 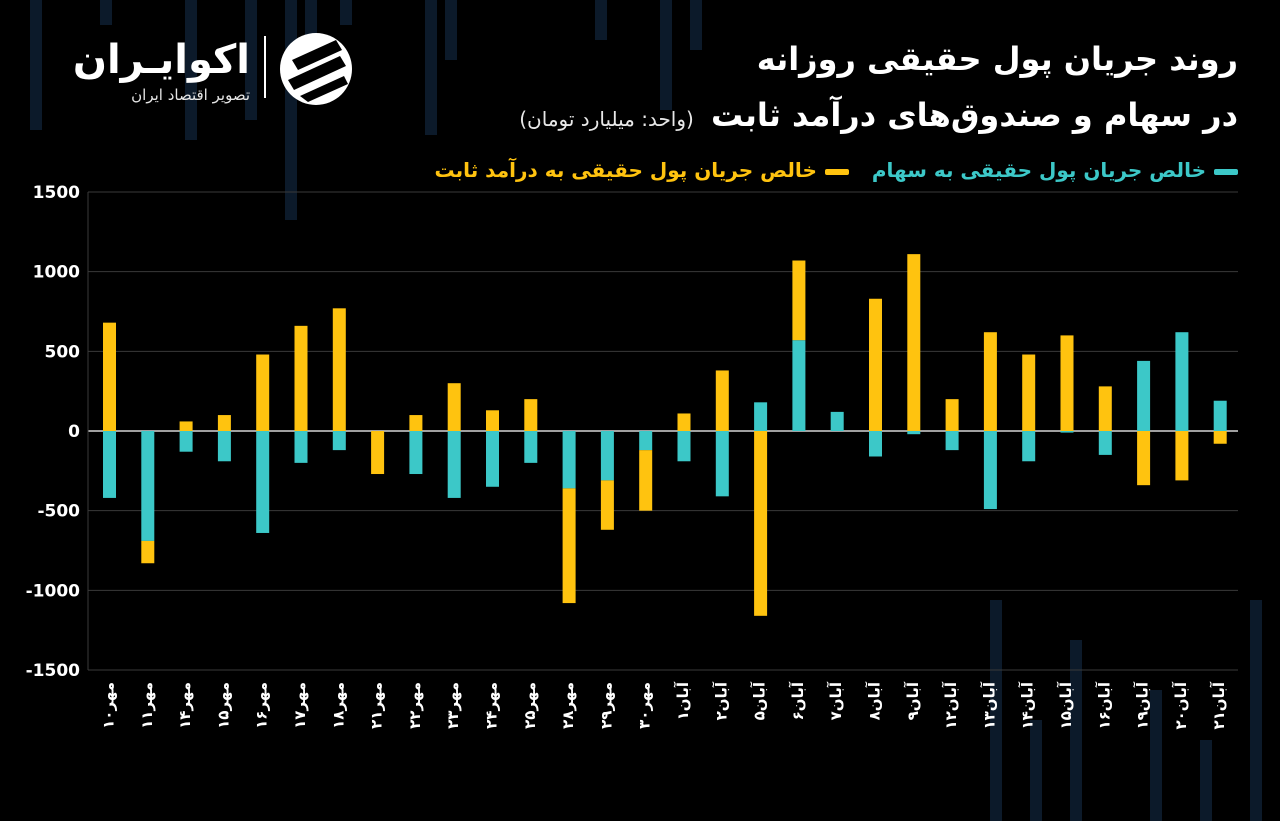 What do you see at coordinates (798, 700) in the screenshot?
I see `x-tick-label: آبان۶` at bounding box center [798, 700].